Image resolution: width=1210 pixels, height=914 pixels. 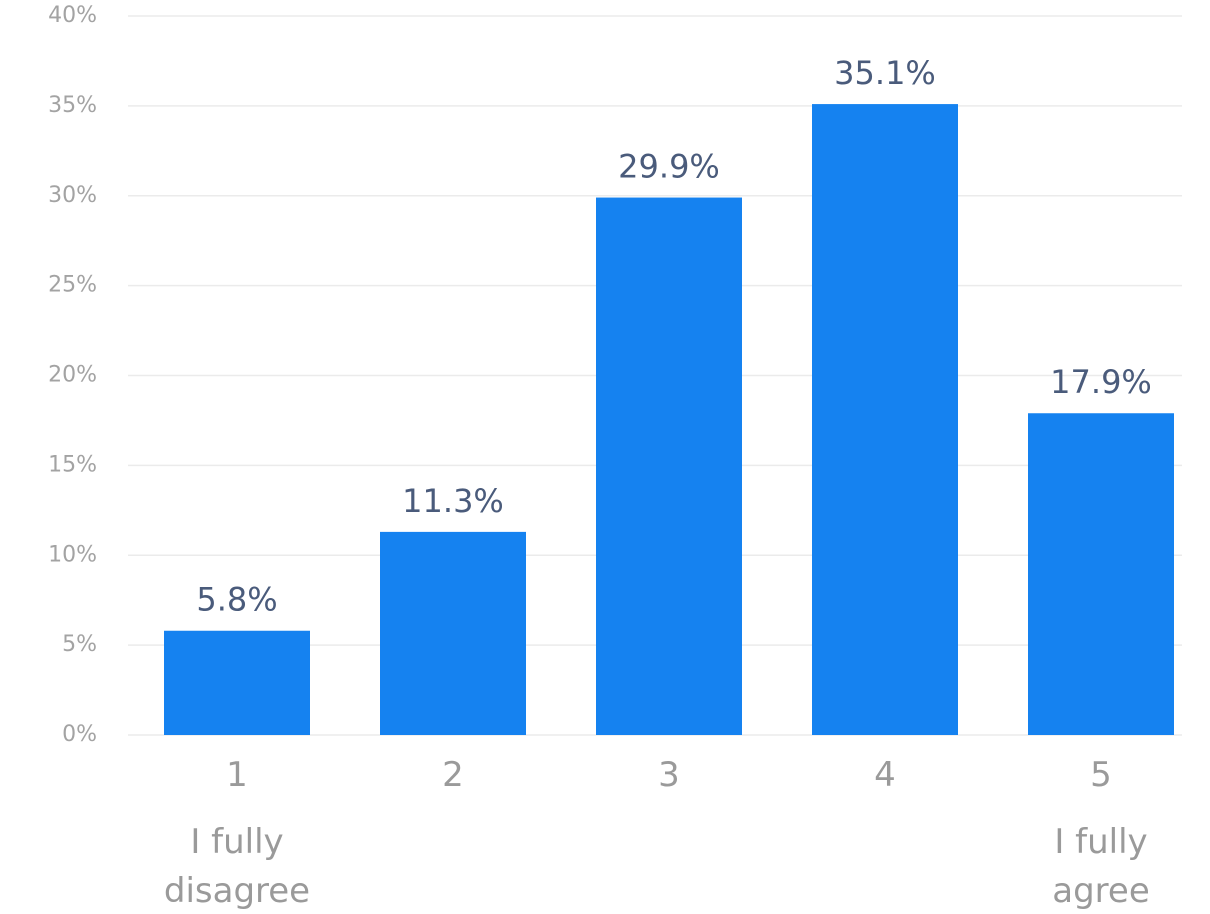 What do you see at coordinates (72, 464) in the screenshot?
I see `y-tick-label: 15%` at bounding box center [72, 464].